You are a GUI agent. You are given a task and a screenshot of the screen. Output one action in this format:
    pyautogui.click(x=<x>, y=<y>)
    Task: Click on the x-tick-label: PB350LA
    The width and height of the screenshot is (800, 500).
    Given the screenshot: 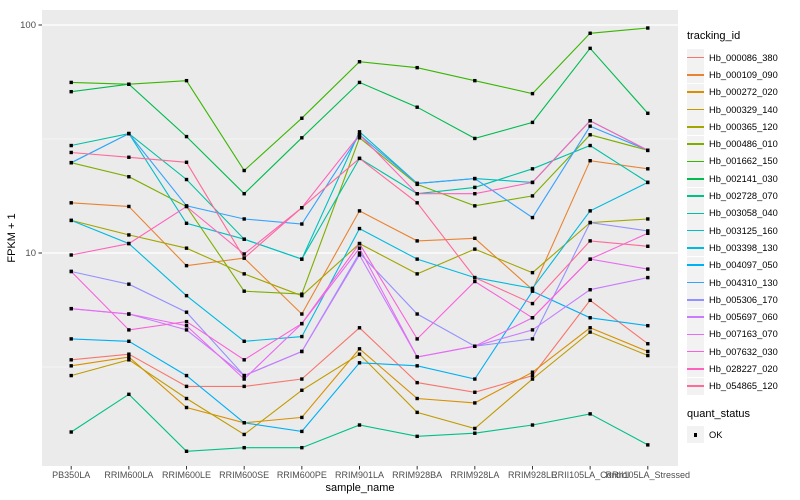 What is the action you would take?
    pyautogui.click(x=71, y=475)
    